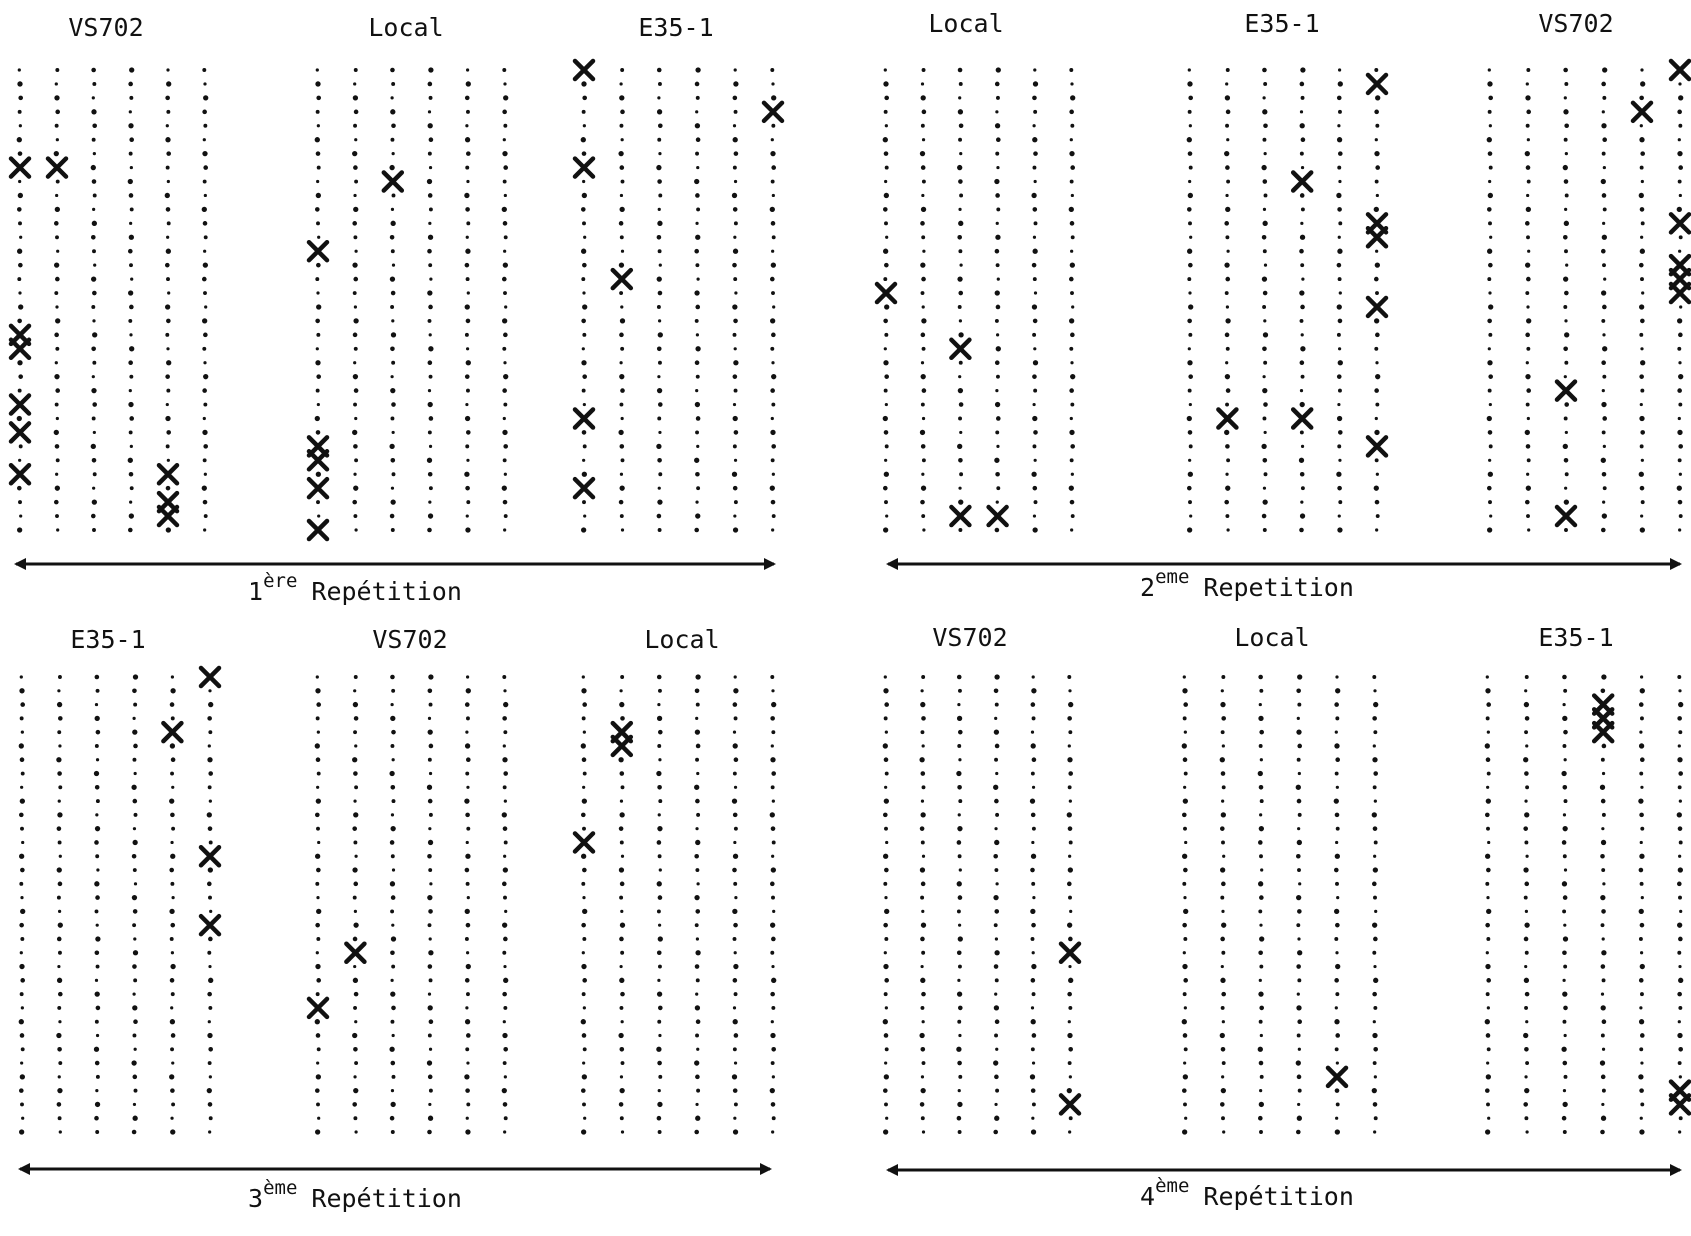 This screenshot has width=1691, height=1236. I want to click on plot-label: Local, so click(1271, 637).